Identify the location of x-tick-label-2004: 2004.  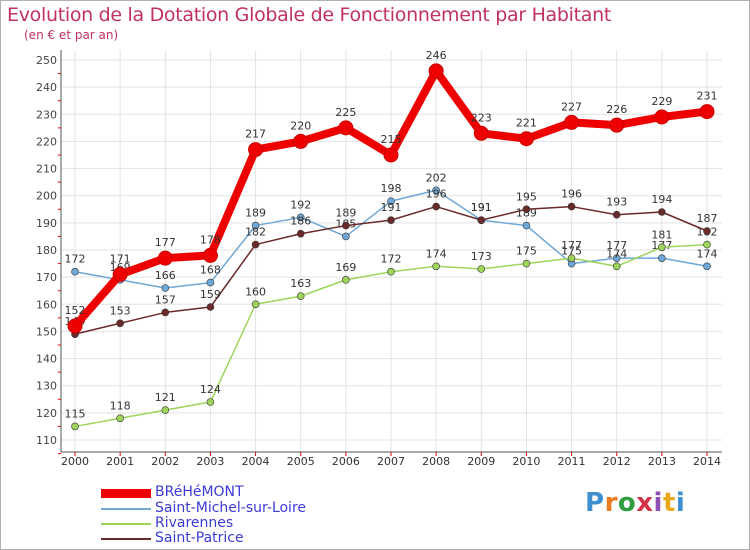
(256, 461).